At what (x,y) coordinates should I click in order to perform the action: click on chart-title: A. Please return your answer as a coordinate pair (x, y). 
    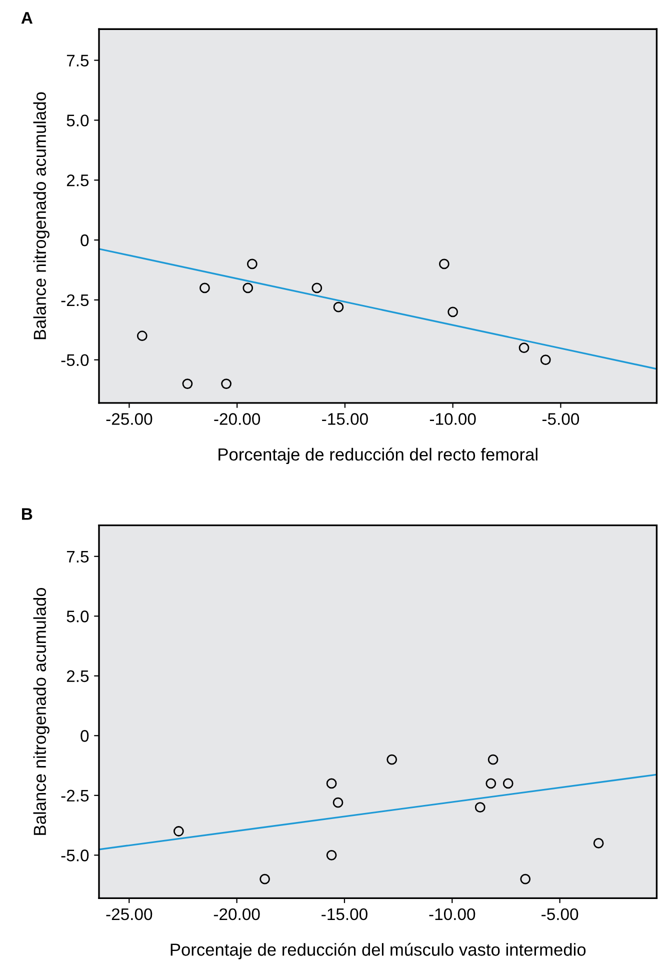
    Looking at the image, I should click on (27, 18).